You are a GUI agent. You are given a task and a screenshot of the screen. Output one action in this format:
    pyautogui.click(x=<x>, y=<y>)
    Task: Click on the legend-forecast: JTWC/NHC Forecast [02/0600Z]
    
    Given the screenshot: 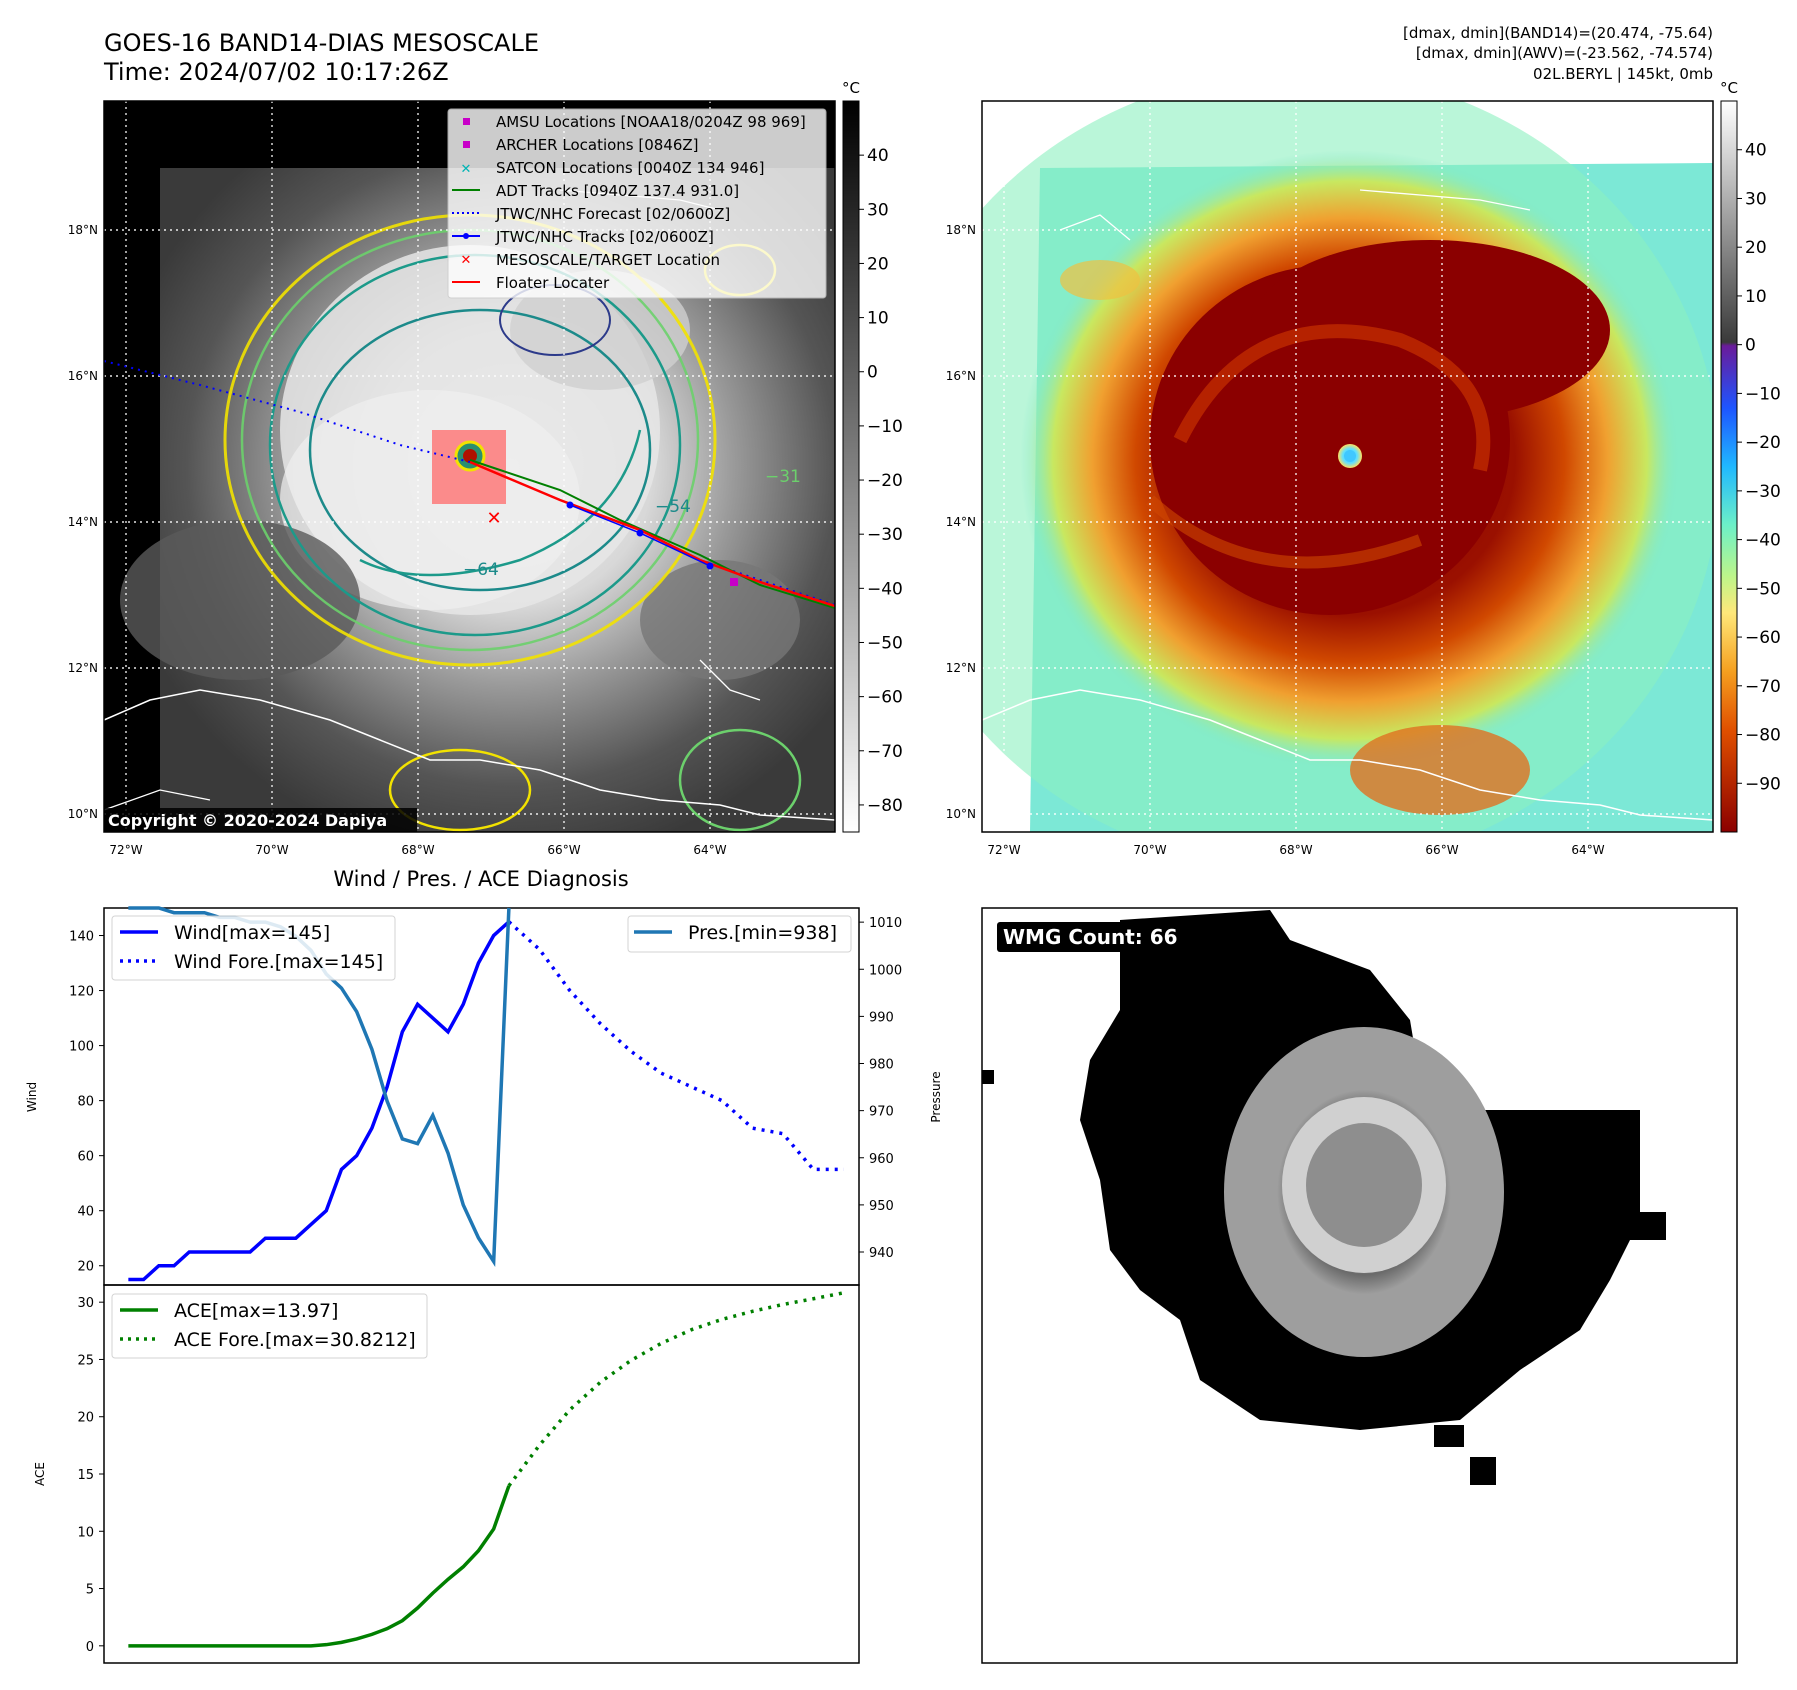 What is the action you would take?
    pyautogui.click(x=612, y=214)
    